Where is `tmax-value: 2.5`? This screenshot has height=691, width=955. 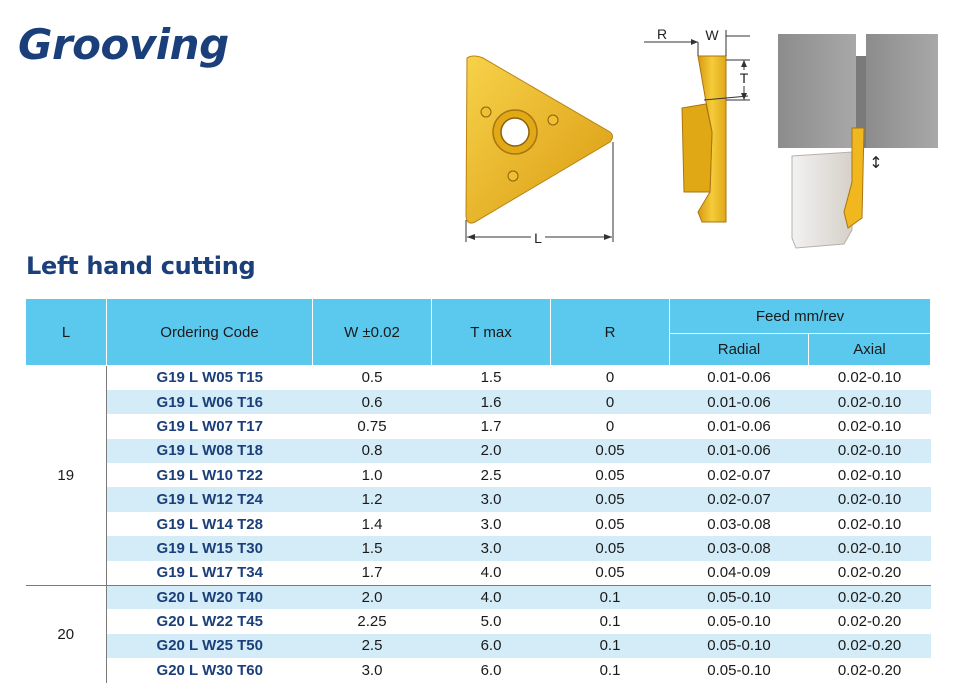 tmax-value: 2.5 is located at coordinates (491, 475).